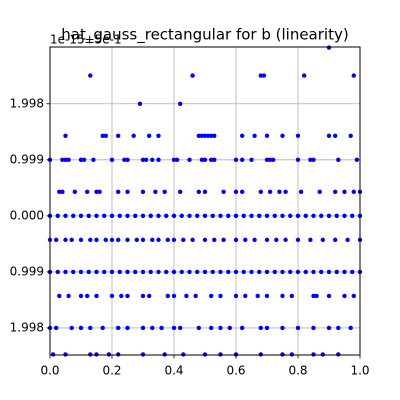 Image resolution: width=400 pixels, height=400 pixels. What do you see at coordinates (86, 40) in the screenshot?
I see `offset-text: 1e-15+5e-1` at bounding box center [86, 40].